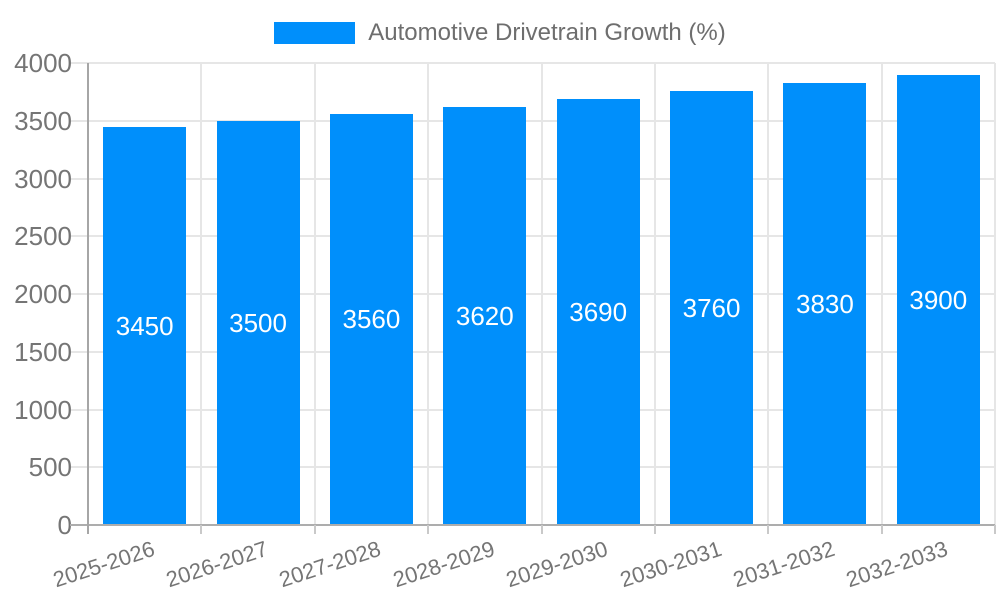 Image resolution: width=1000 pixels, height=600 pixels. What do you see at coordinates (43, 63) in the screenshot?
I see `y-axis-label: 4000` at bounding box center [43, 63].